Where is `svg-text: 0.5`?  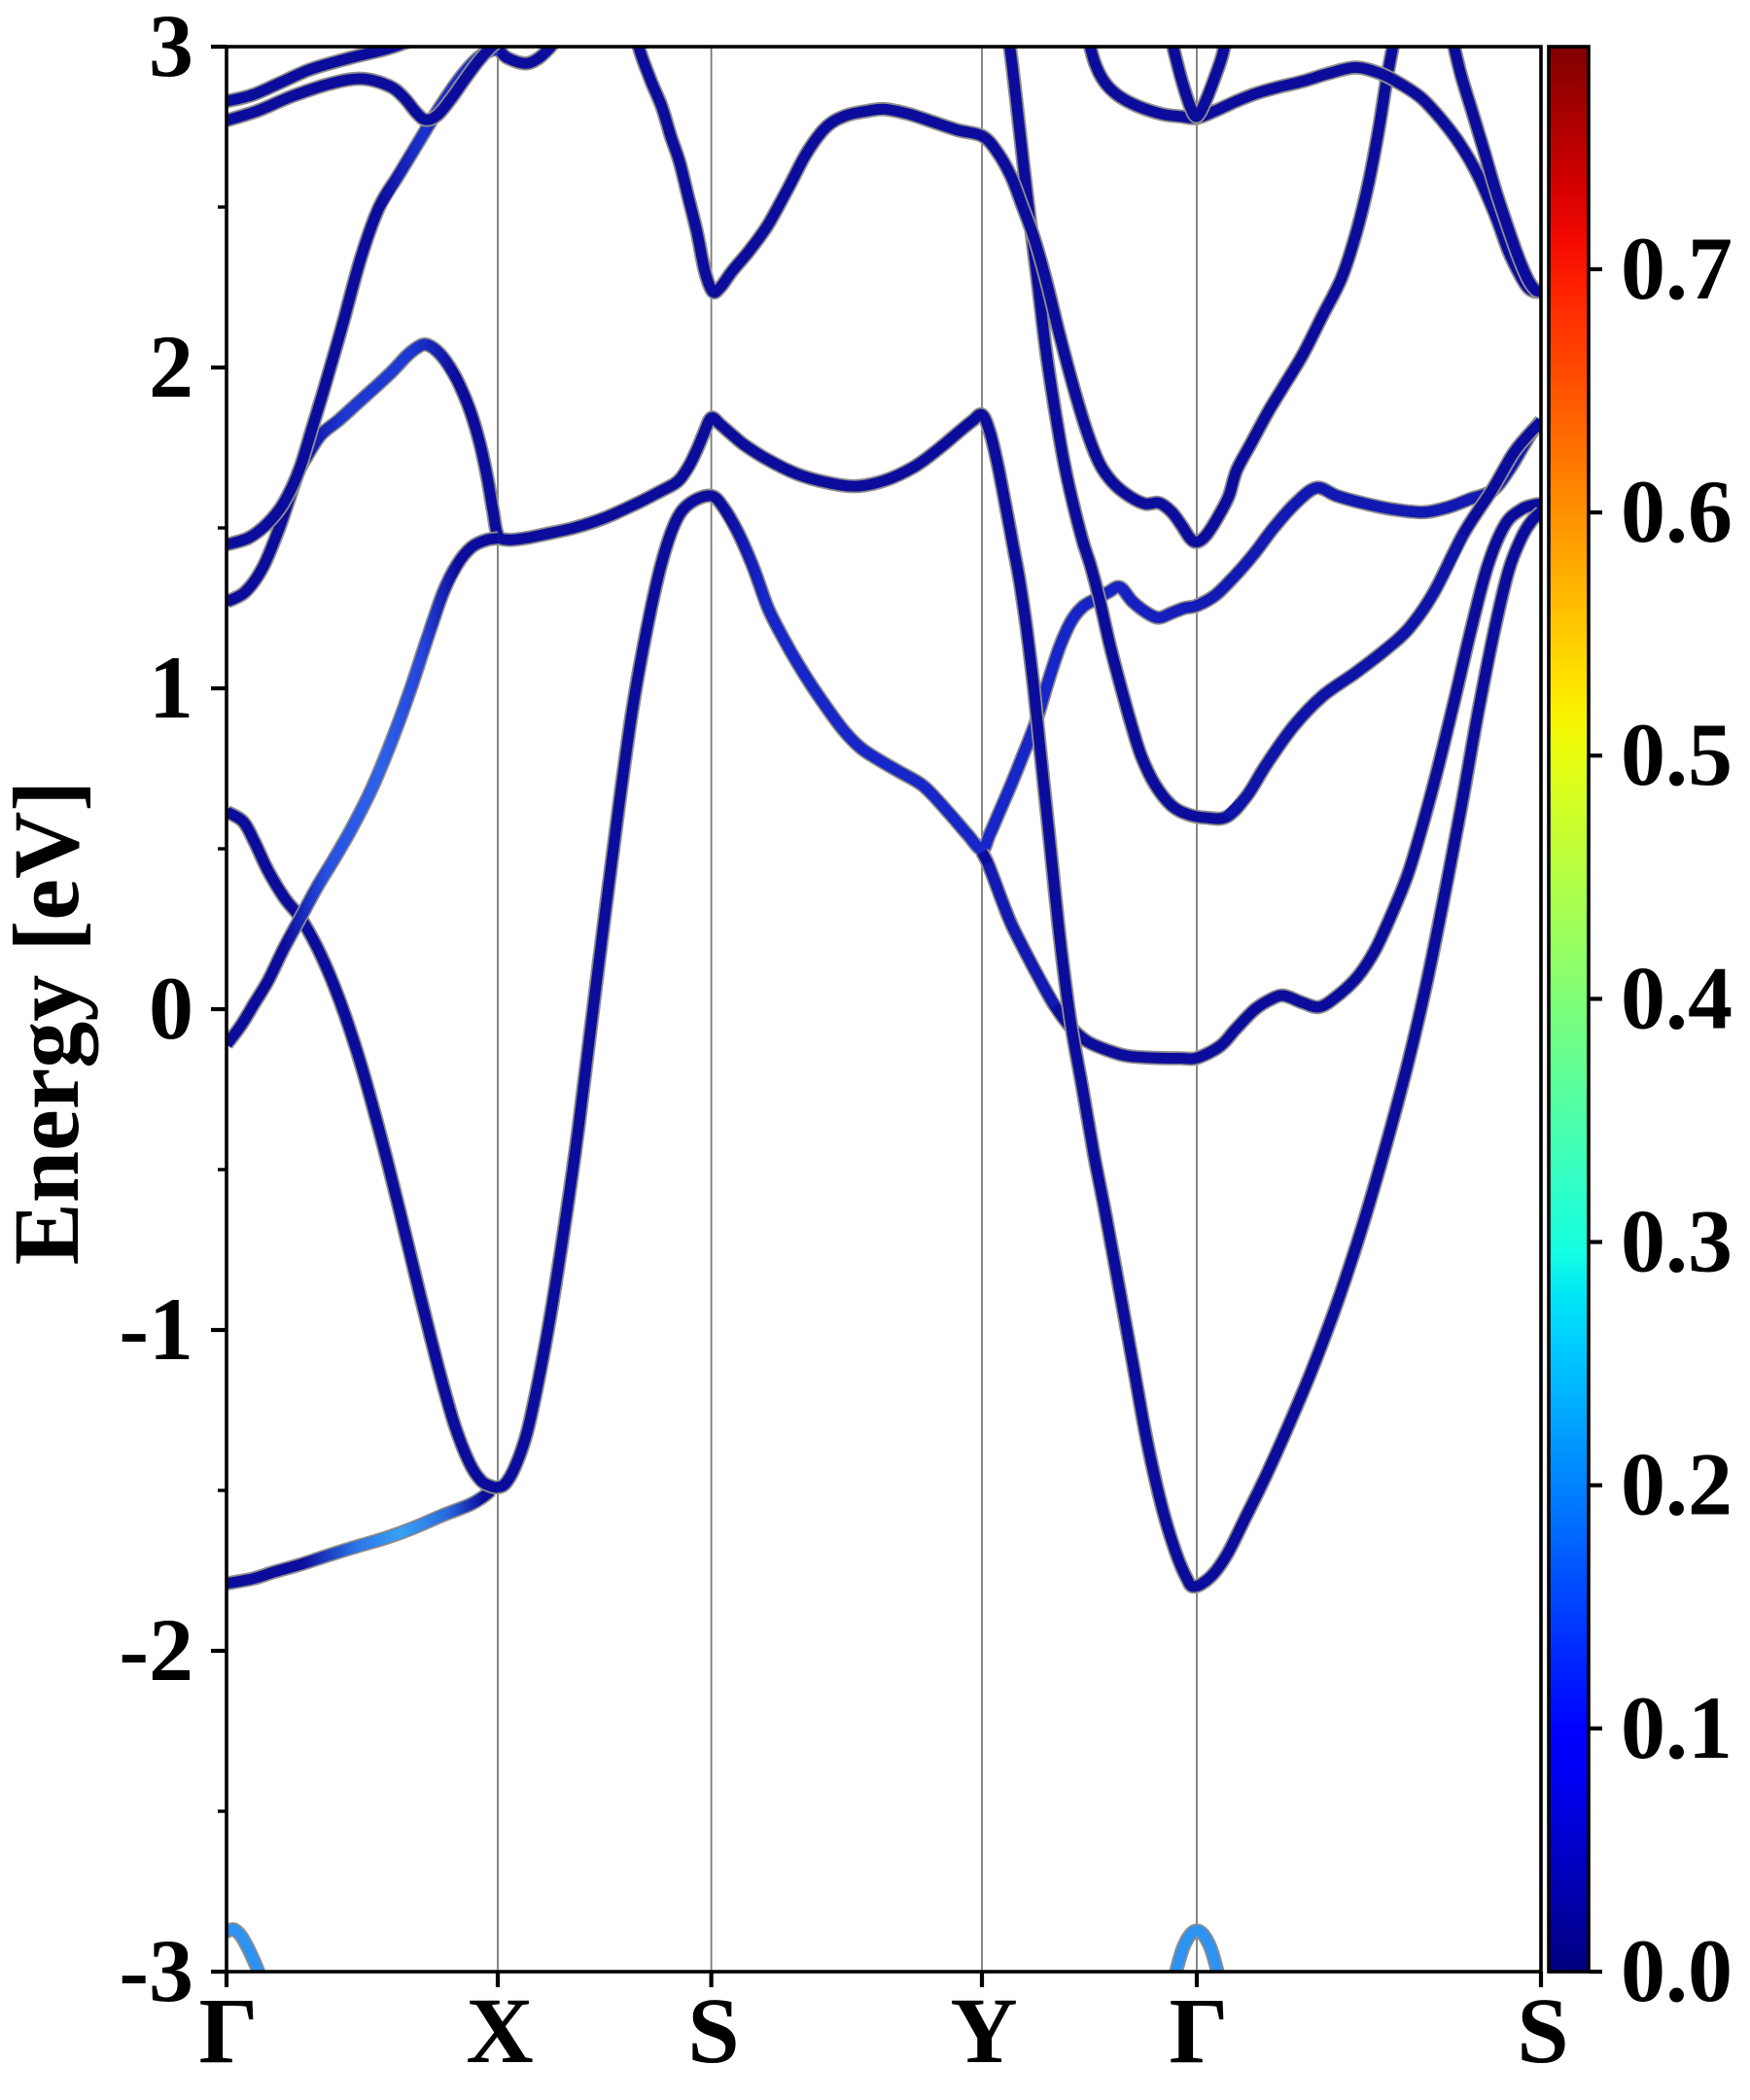 svg-text: 0.5 is located at coordinates (1676, 754).